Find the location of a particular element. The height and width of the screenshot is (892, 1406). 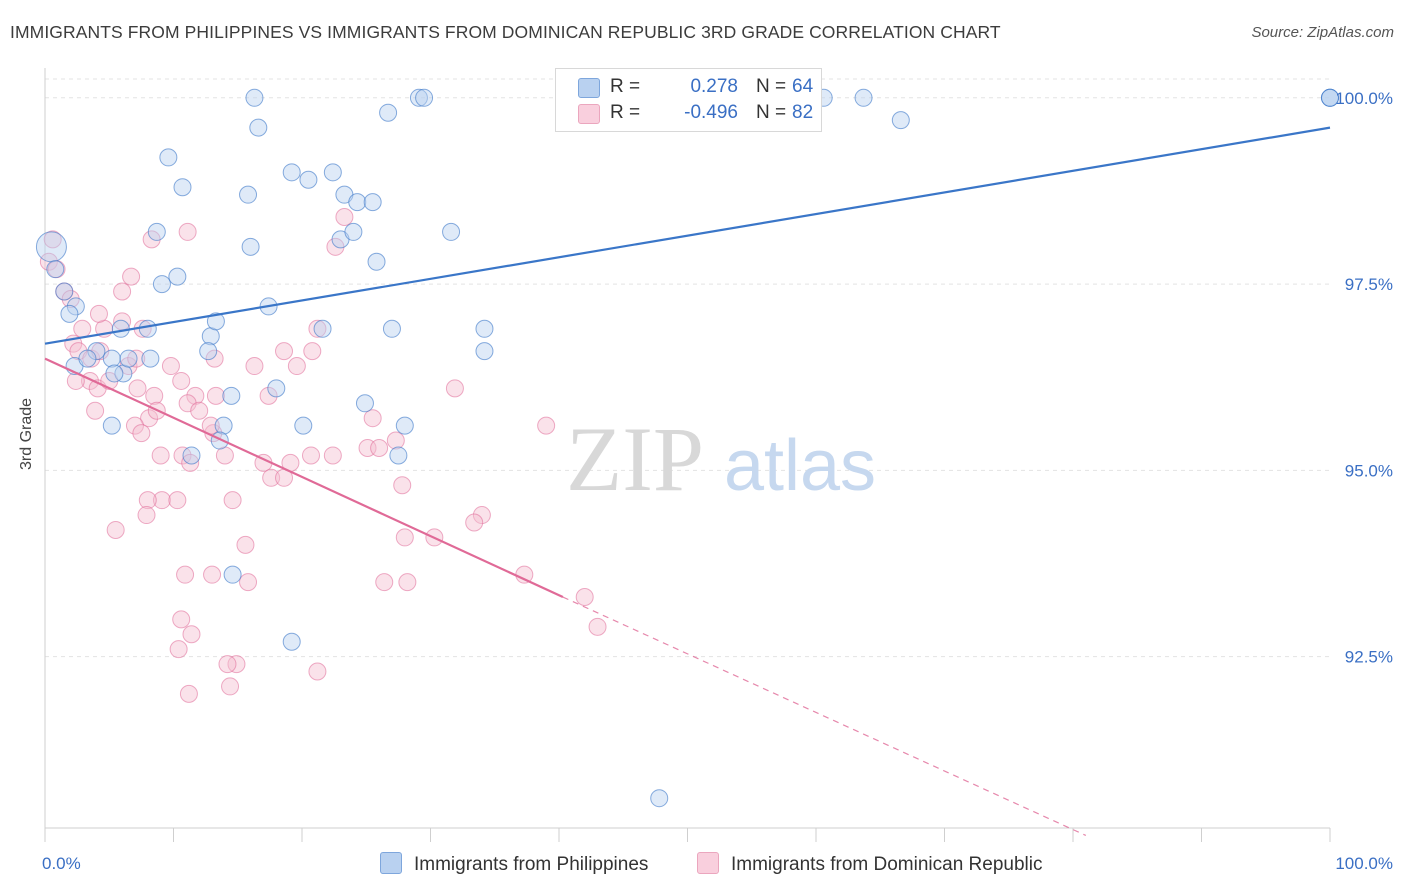

legend-swatch-pink is located at coordinates (589, 114).